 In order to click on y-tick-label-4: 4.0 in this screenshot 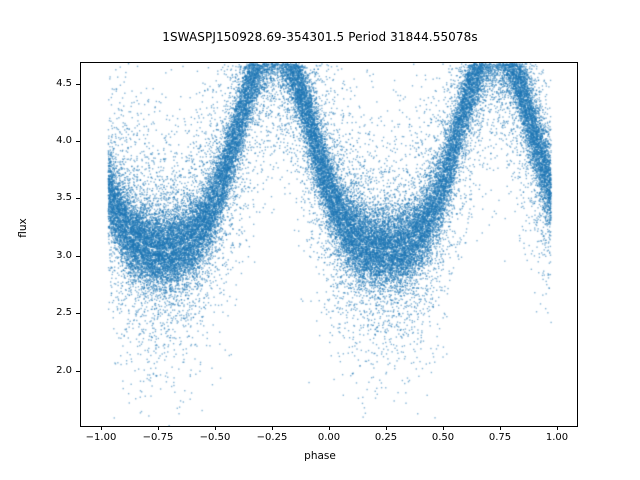, I will do `click(64, 140)`.